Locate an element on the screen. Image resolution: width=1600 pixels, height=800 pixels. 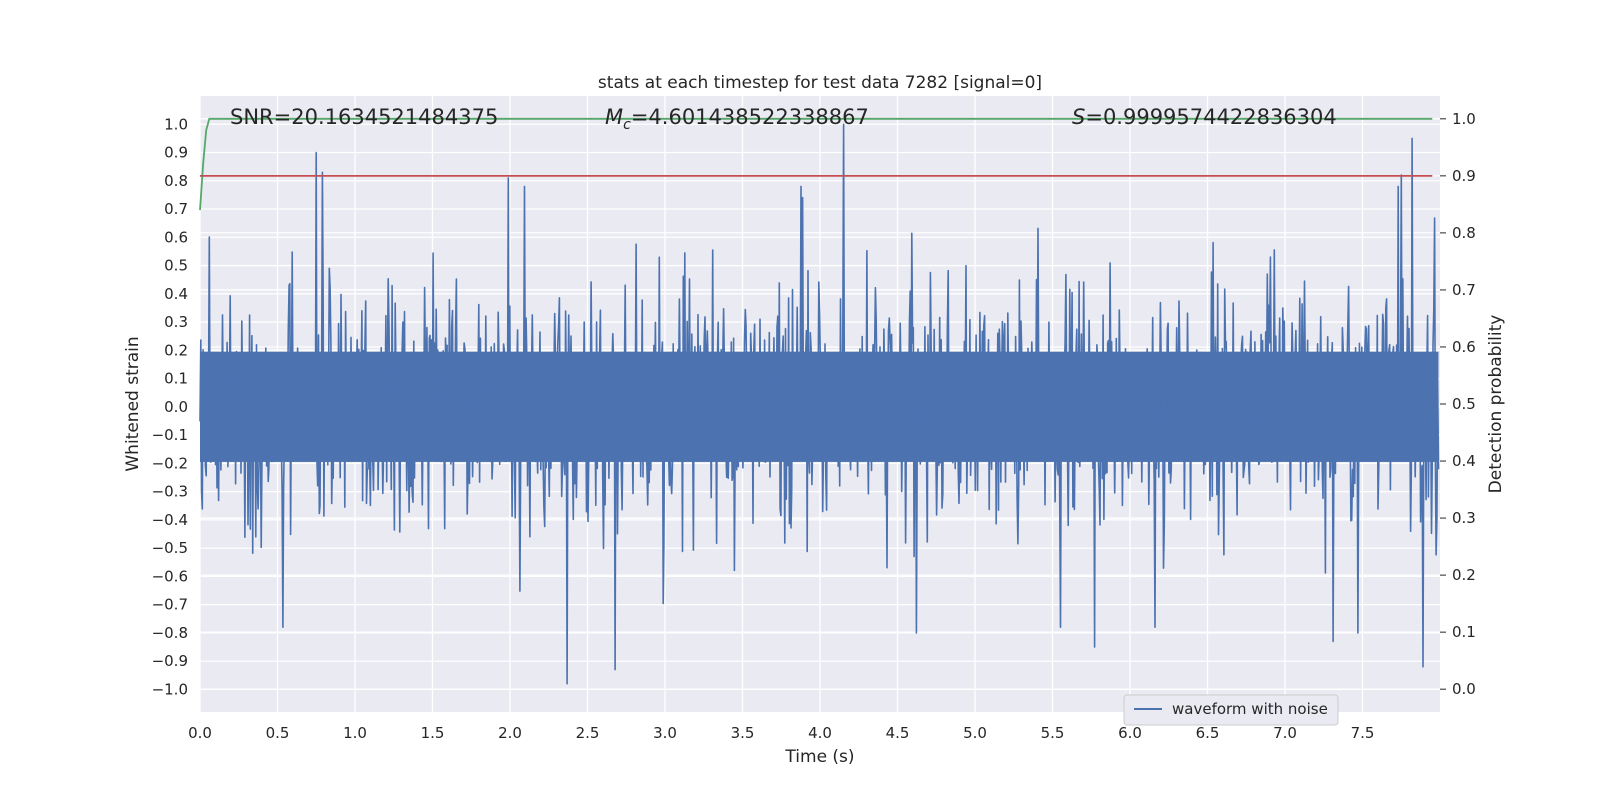
mc-subscript: c is located at coordinates (627, 125).